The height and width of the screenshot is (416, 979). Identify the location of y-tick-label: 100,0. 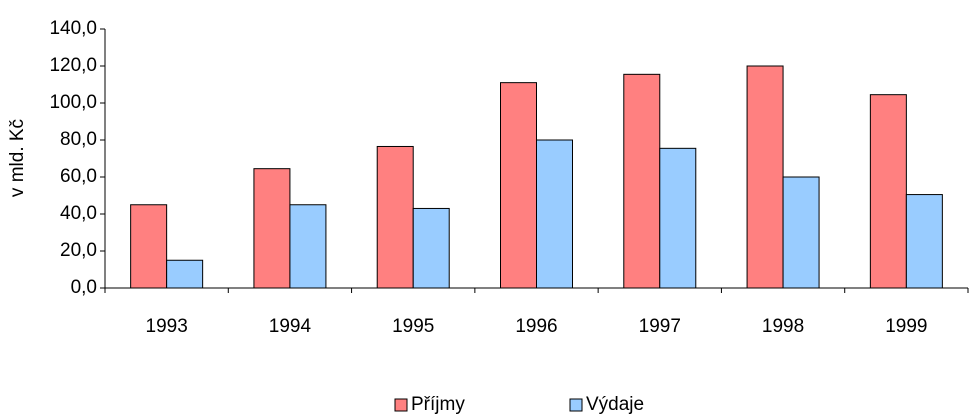
(73, 102).